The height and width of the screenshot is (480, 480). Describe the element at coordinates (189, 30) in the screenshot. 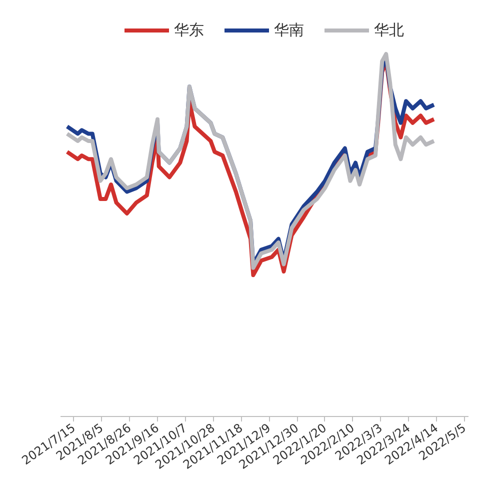

I see `legend-label: 华东` at that location.